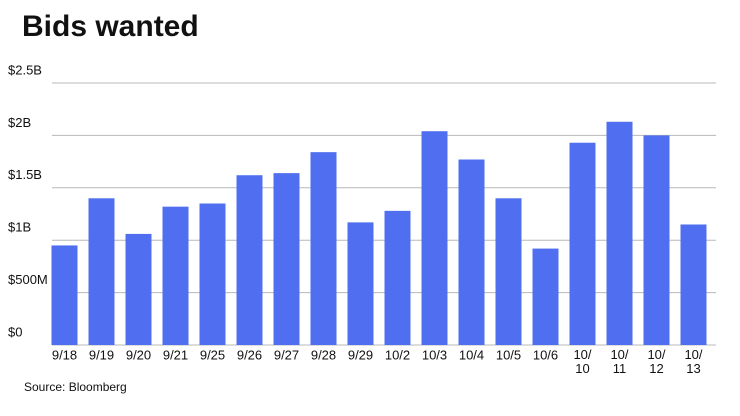  Describe the element at coordinates (212, 354) in the screenshot. I see `x-tick-label: 9/25` at that location.